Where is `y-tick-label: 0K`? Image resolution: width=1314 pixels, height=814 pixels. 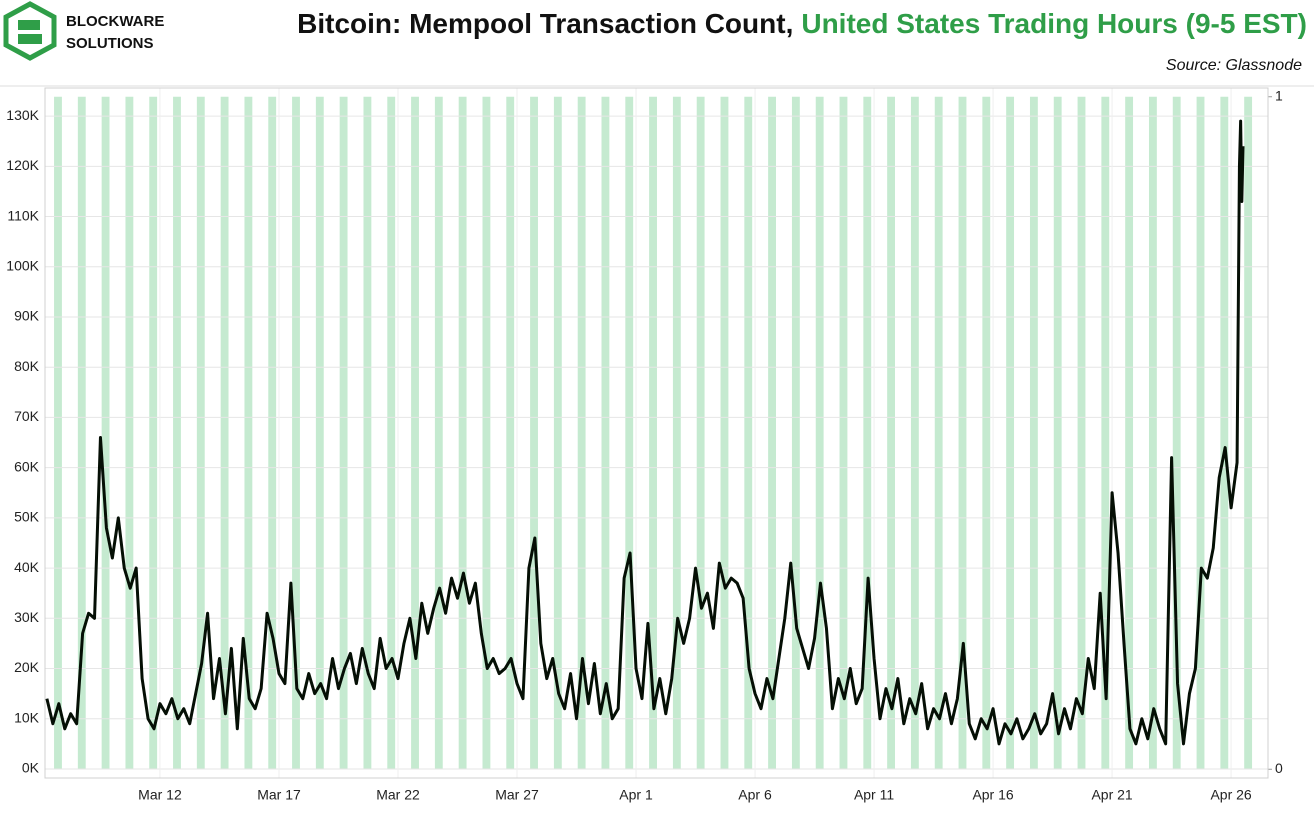 y-tick-label: 0K is located at coordinates (31, 768).